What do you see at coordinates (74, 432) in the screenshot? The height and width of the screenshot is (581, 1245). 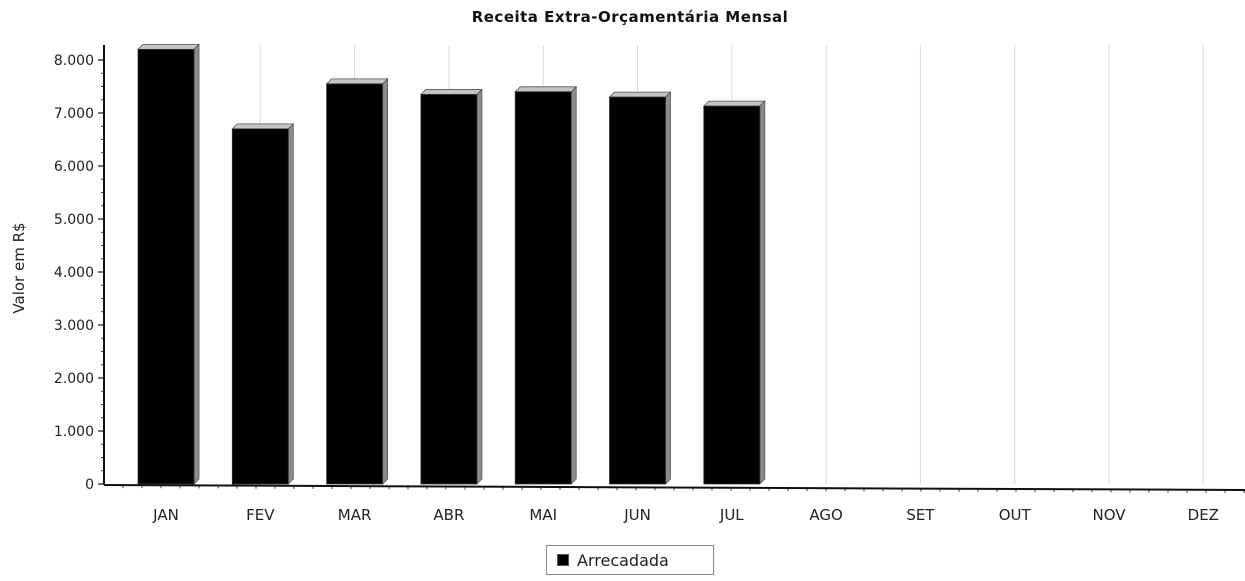 I see `y-tick-label: 1.000` at bounding box center [74, 432].